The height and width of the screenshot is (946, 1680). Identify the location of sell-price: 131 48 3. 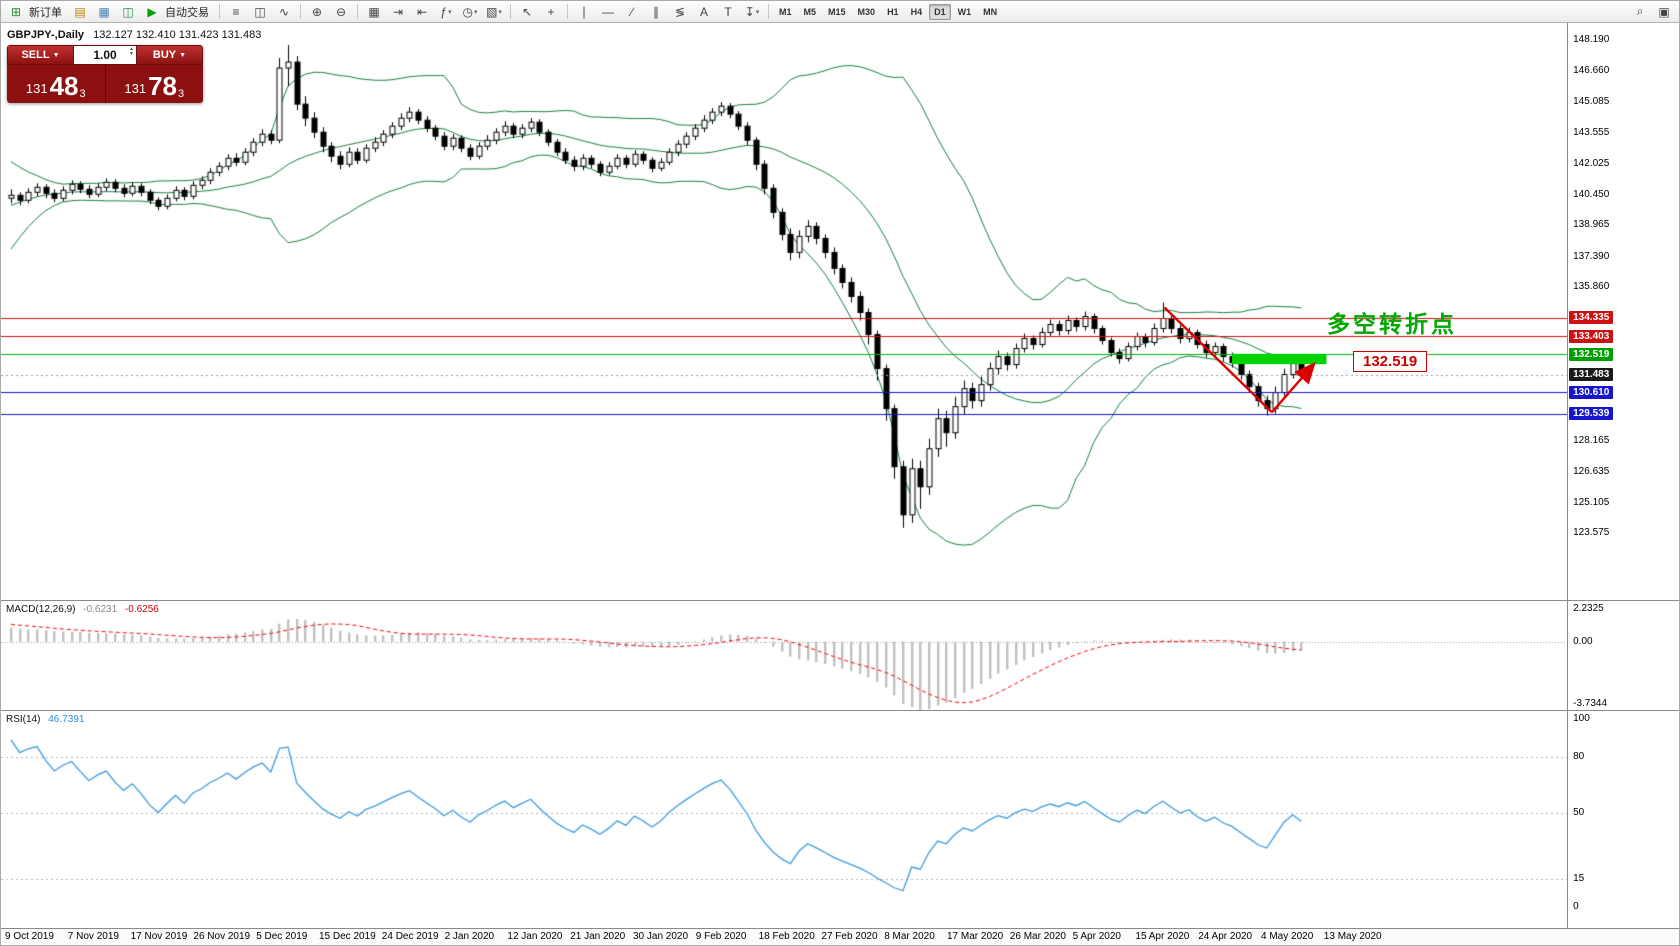
(56, 84).